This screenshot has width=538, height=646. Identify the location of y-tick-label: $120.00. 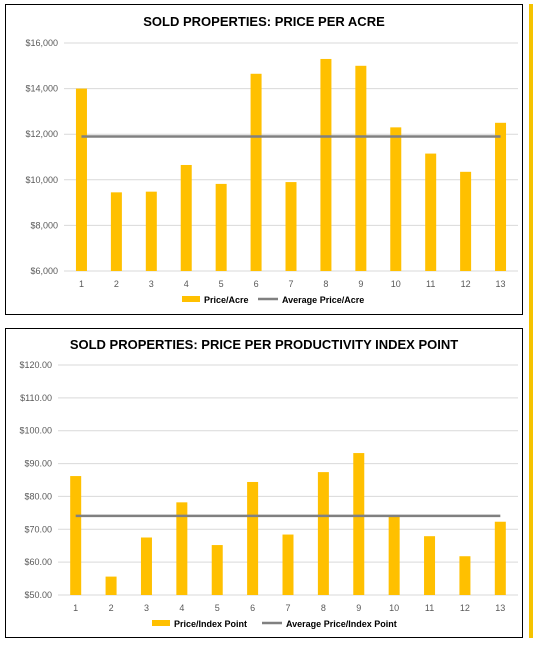
(35, 365).